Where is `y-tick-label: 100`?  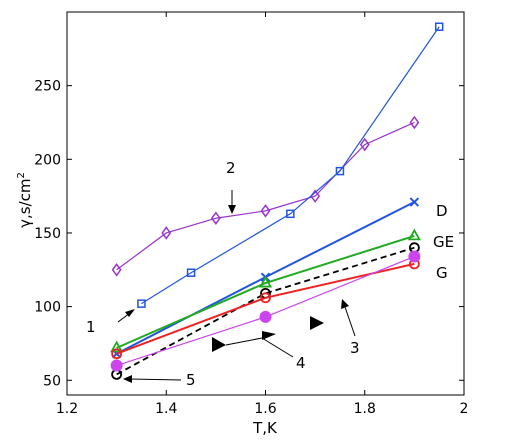
y-tick-label: 100 is located at coordinates (47, 308).